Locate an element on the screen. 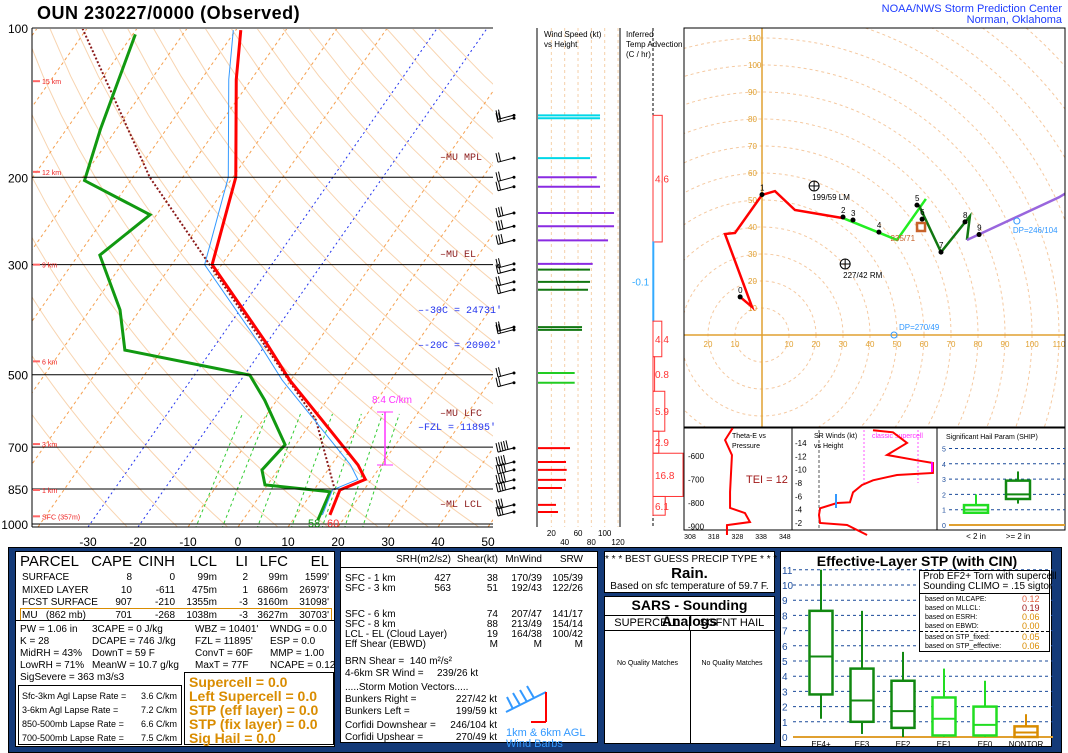 Image resolution: width=1068 pixels, height=753 pixels. prob-value: 0.05 is located at coordinates (1031, 637).